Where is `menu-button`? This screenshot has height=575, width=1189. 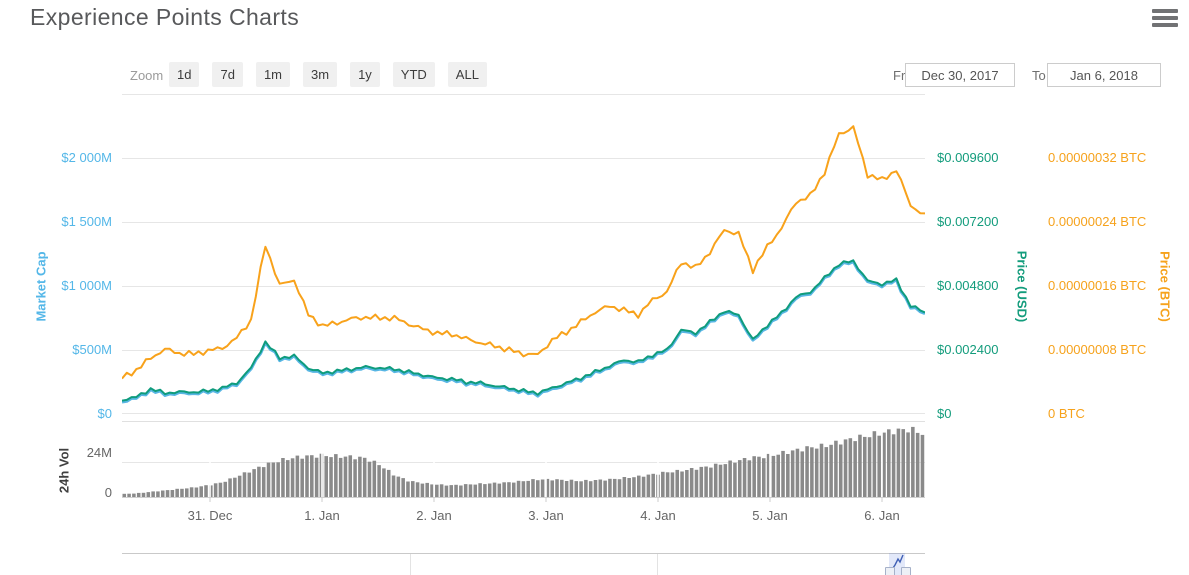
menu-button is located at coordinates (1165, 18).